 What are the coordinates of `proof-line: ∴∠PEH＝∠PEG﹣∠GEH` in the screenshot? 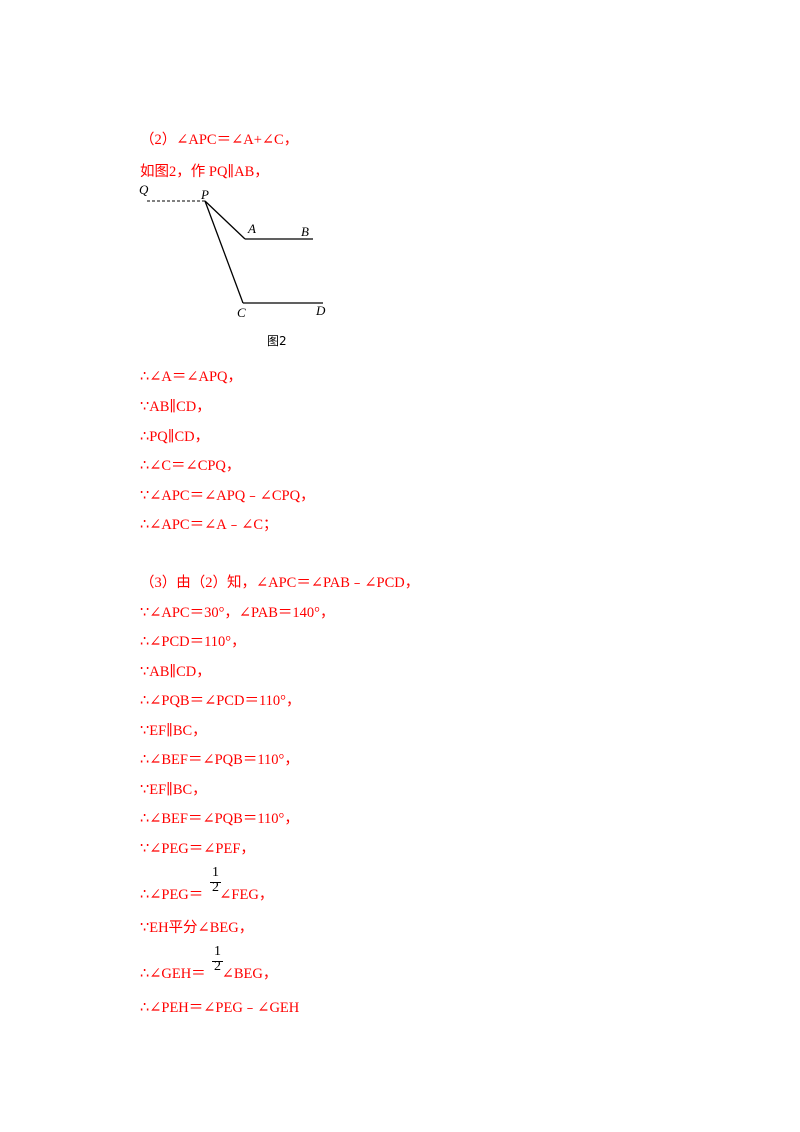 It's located at (220, 1008).